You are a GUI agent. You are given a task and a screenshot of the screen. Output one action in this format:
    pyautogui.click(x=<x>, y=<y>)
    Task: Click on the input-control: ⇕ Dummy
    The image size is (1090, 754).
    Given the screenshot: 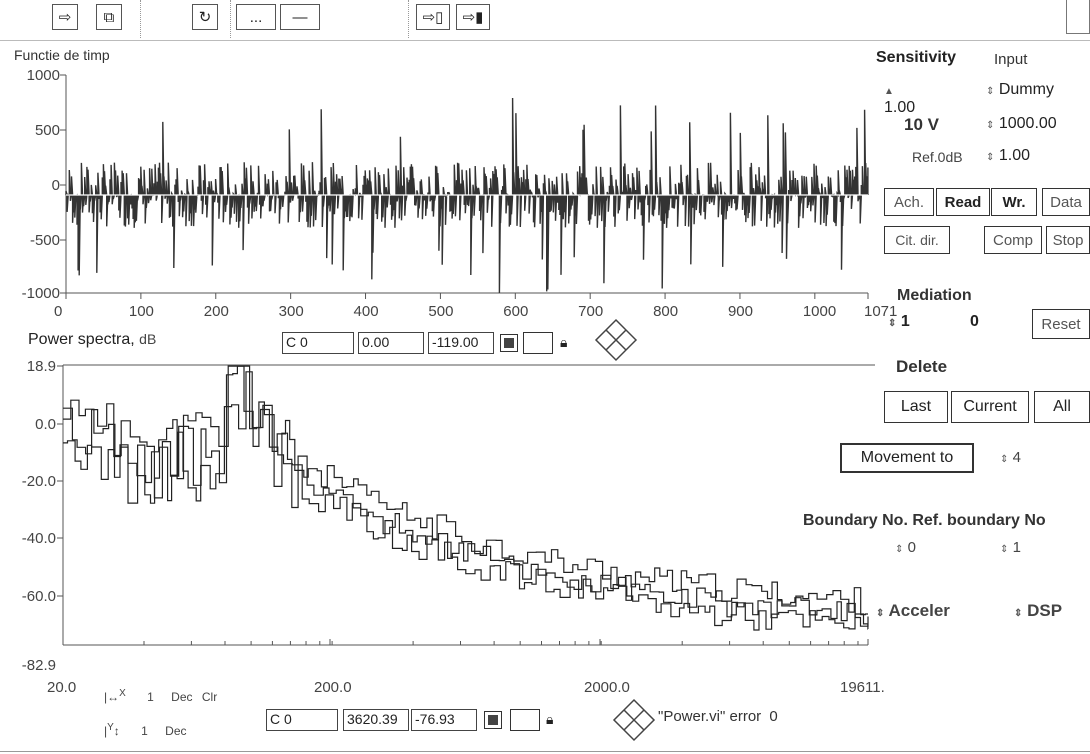 What is the action you would take?
    pyautogui.click(x=1020, y=90)
    